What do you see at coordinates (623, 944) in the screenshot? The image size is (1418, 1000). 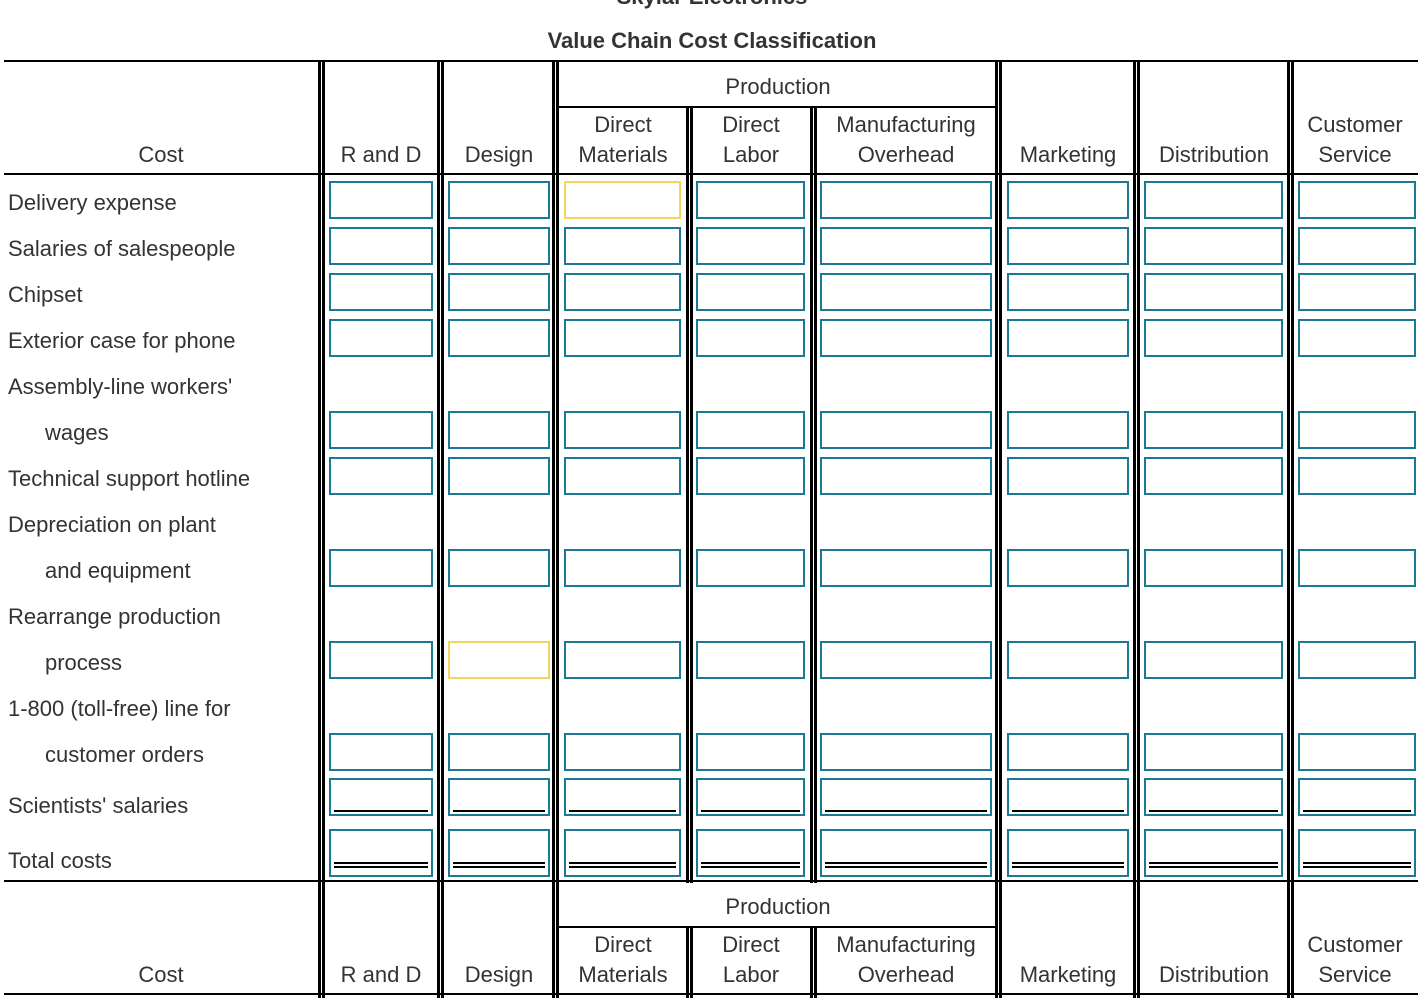 I see `header-direct-materials-line1: Direct` at bounding box center [623, 944].